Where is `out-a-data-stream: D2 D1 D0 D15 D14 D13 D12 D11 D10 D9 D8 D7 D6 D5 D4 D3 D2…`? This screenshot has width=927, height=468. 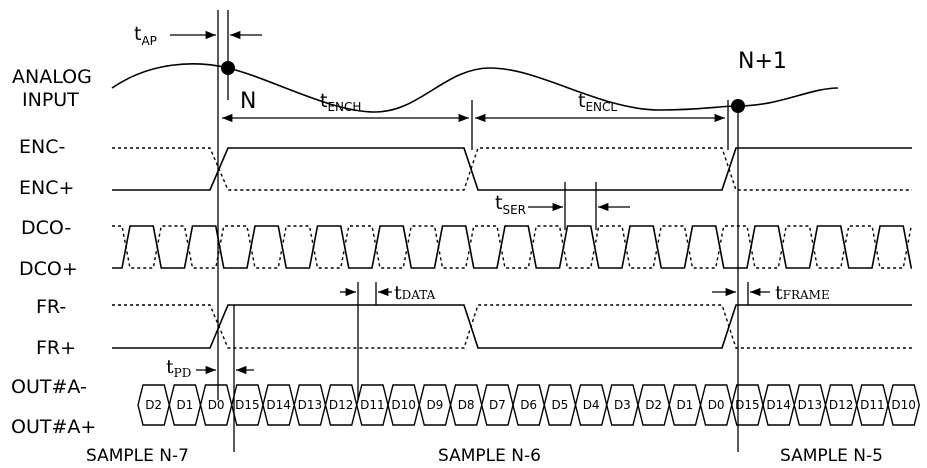
out-a-data-stream: D2 D1 D0 D15 D14 D13 D12 D11 D10 D9 D8 D7 D6 D5 D4 D3 D2… is located at coordinates (528, 405).